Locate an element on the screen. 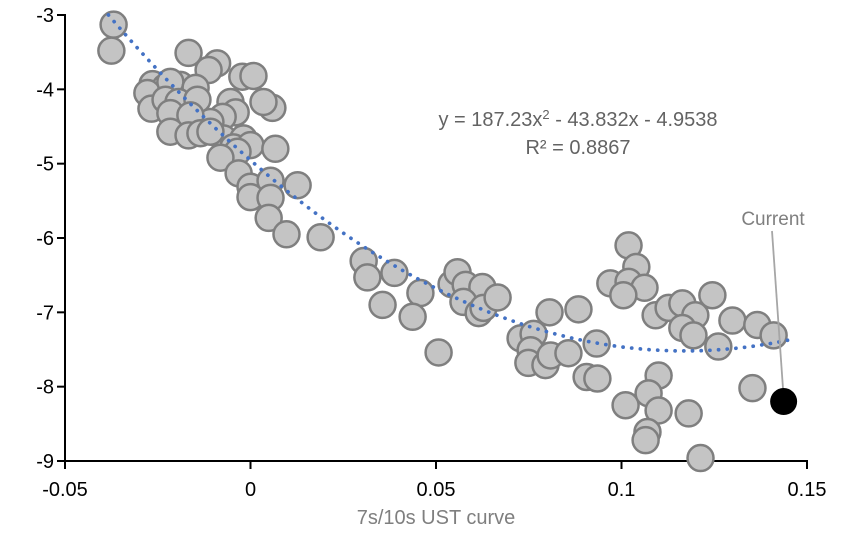  y-tick-label: -4 is located at coordinates (45, 90).